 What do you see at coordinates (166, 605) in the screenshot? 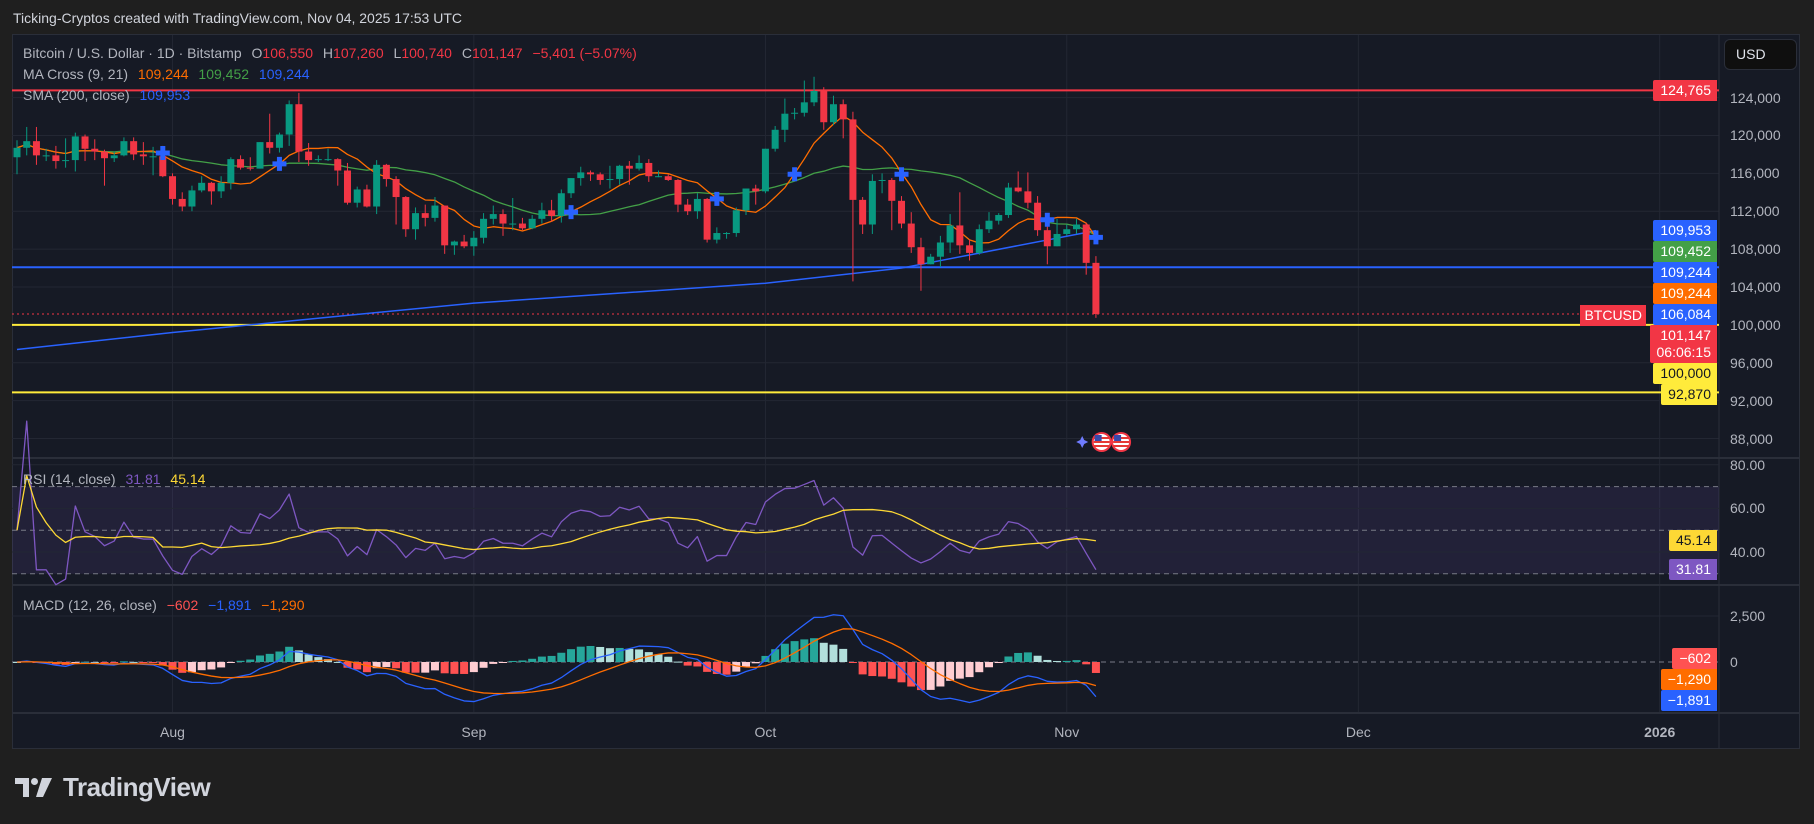
I see `macd-legend: MACD (12, 26, close) −602 −1,891 −1,290` at bounding box center [166, 605].